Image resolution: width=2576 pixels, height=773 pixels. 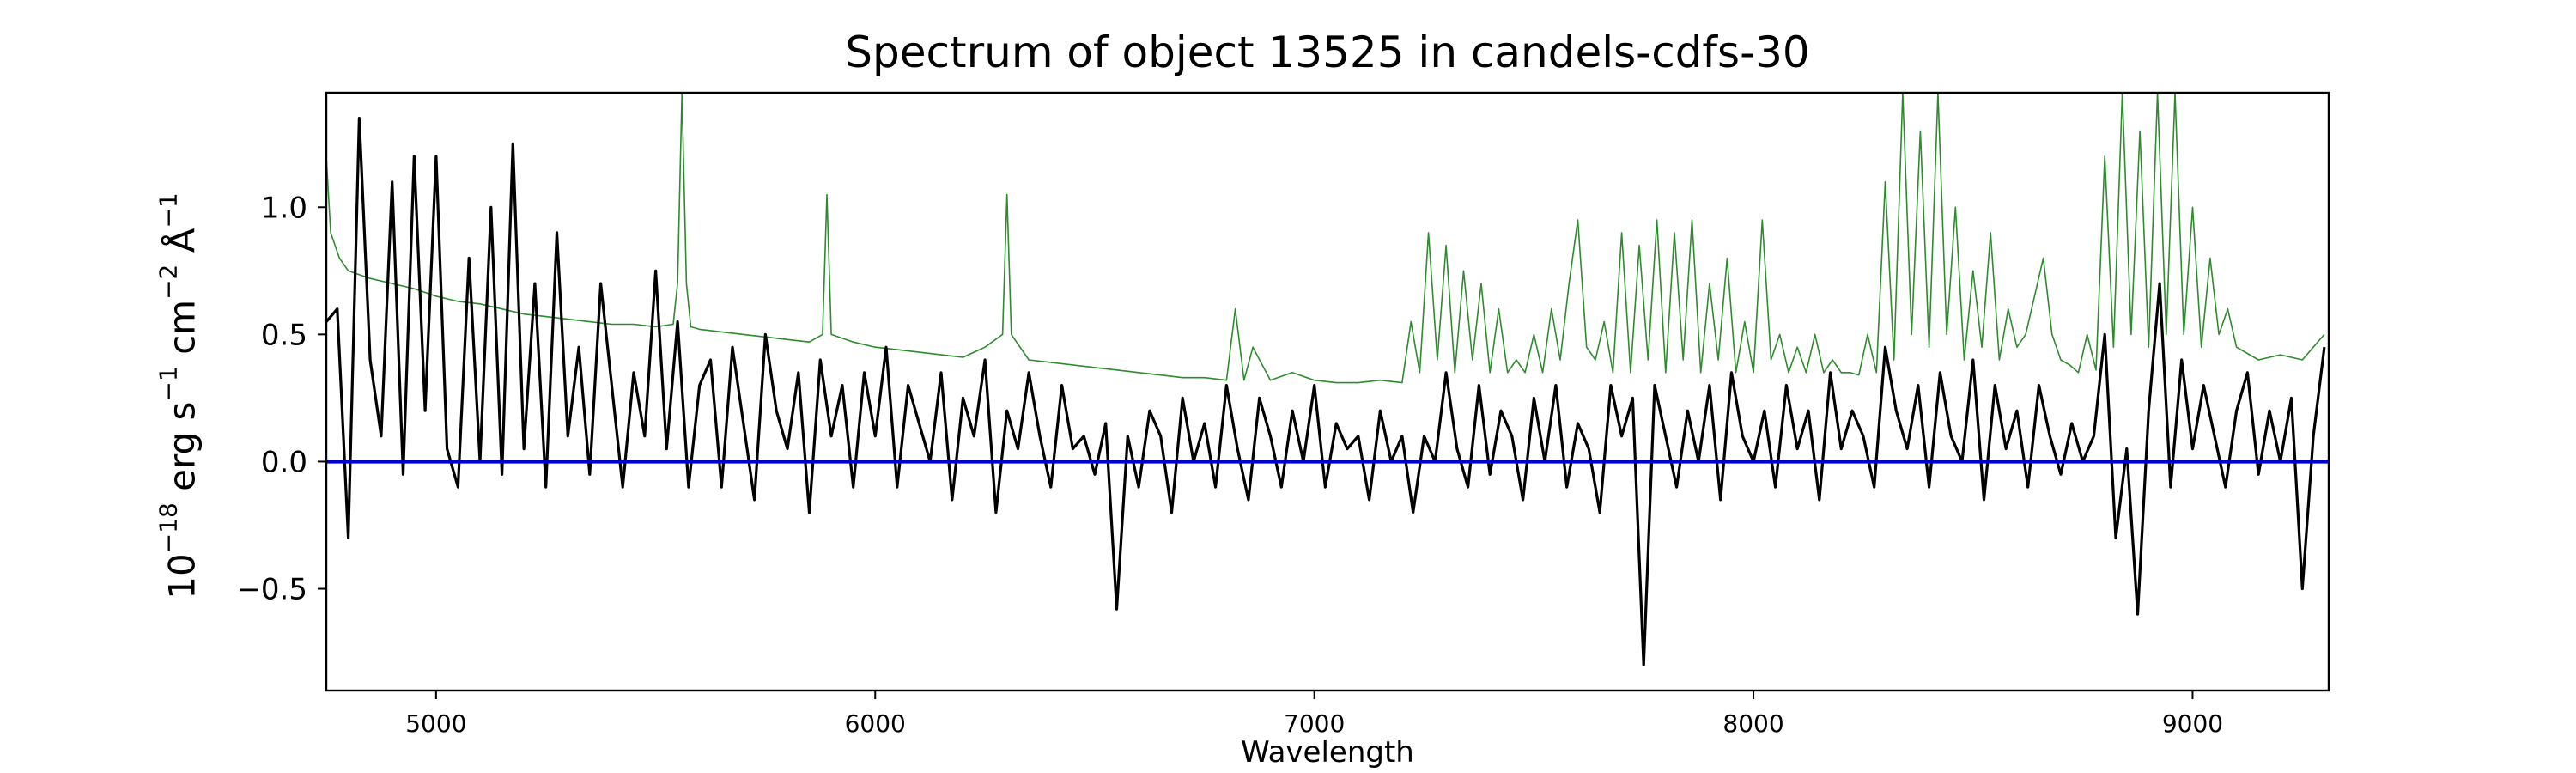 I want to click on x-tick-label: 5000, so click(x=435, y=723).